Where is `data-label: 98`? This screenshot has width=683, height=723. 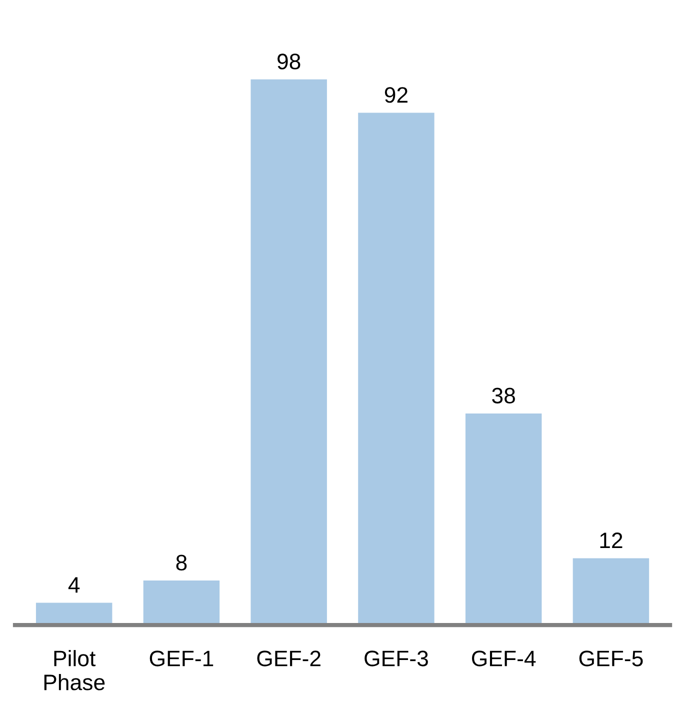
data-label: 98 is located at coordinates (289, 62).